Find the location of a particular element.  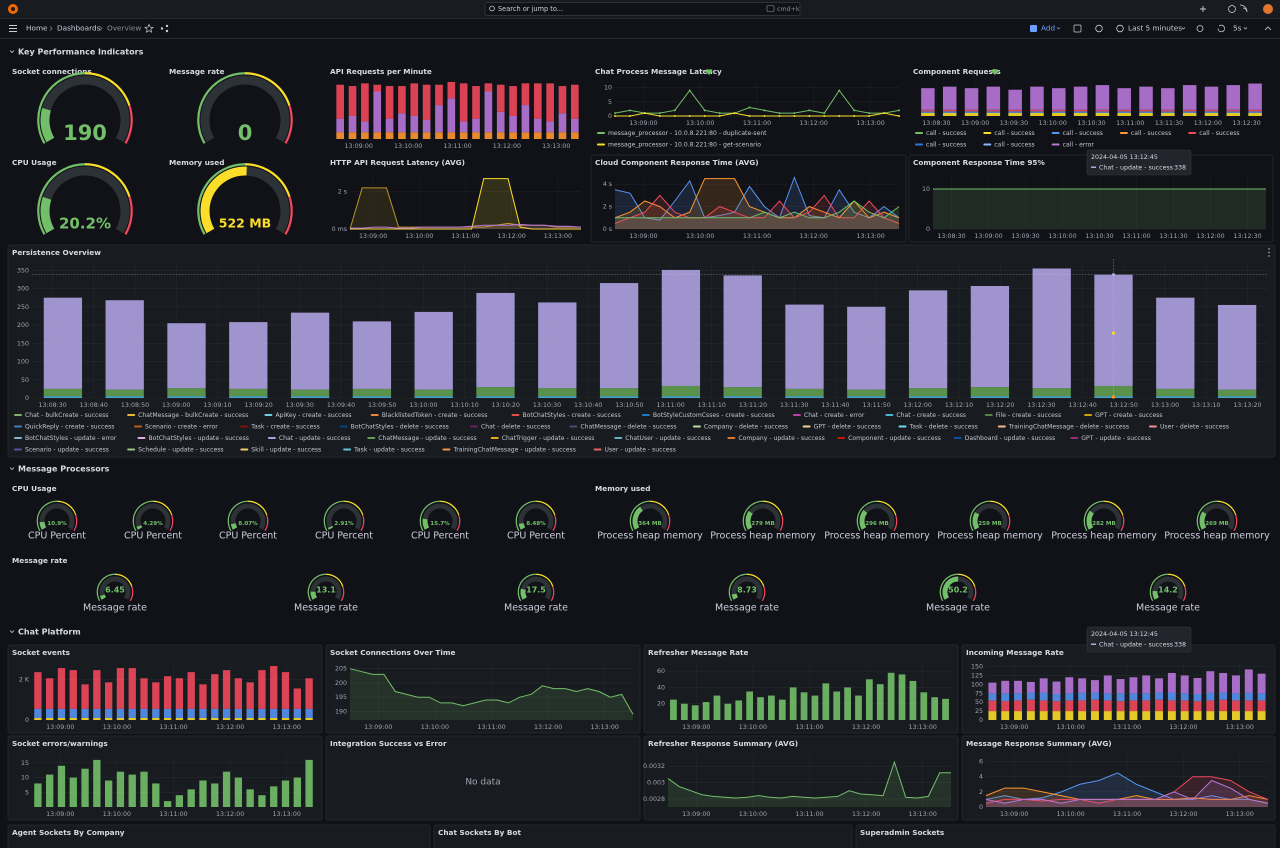

share-icon is located at coordinates (164, 28).